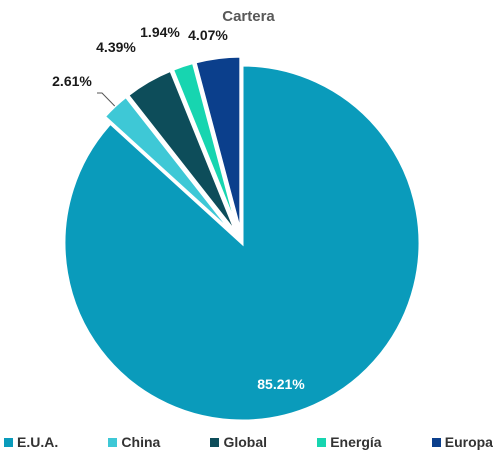 This screenshot has height=457, width=497. I want to click on legend-label-eua: E.U.A., so click(38, 442).